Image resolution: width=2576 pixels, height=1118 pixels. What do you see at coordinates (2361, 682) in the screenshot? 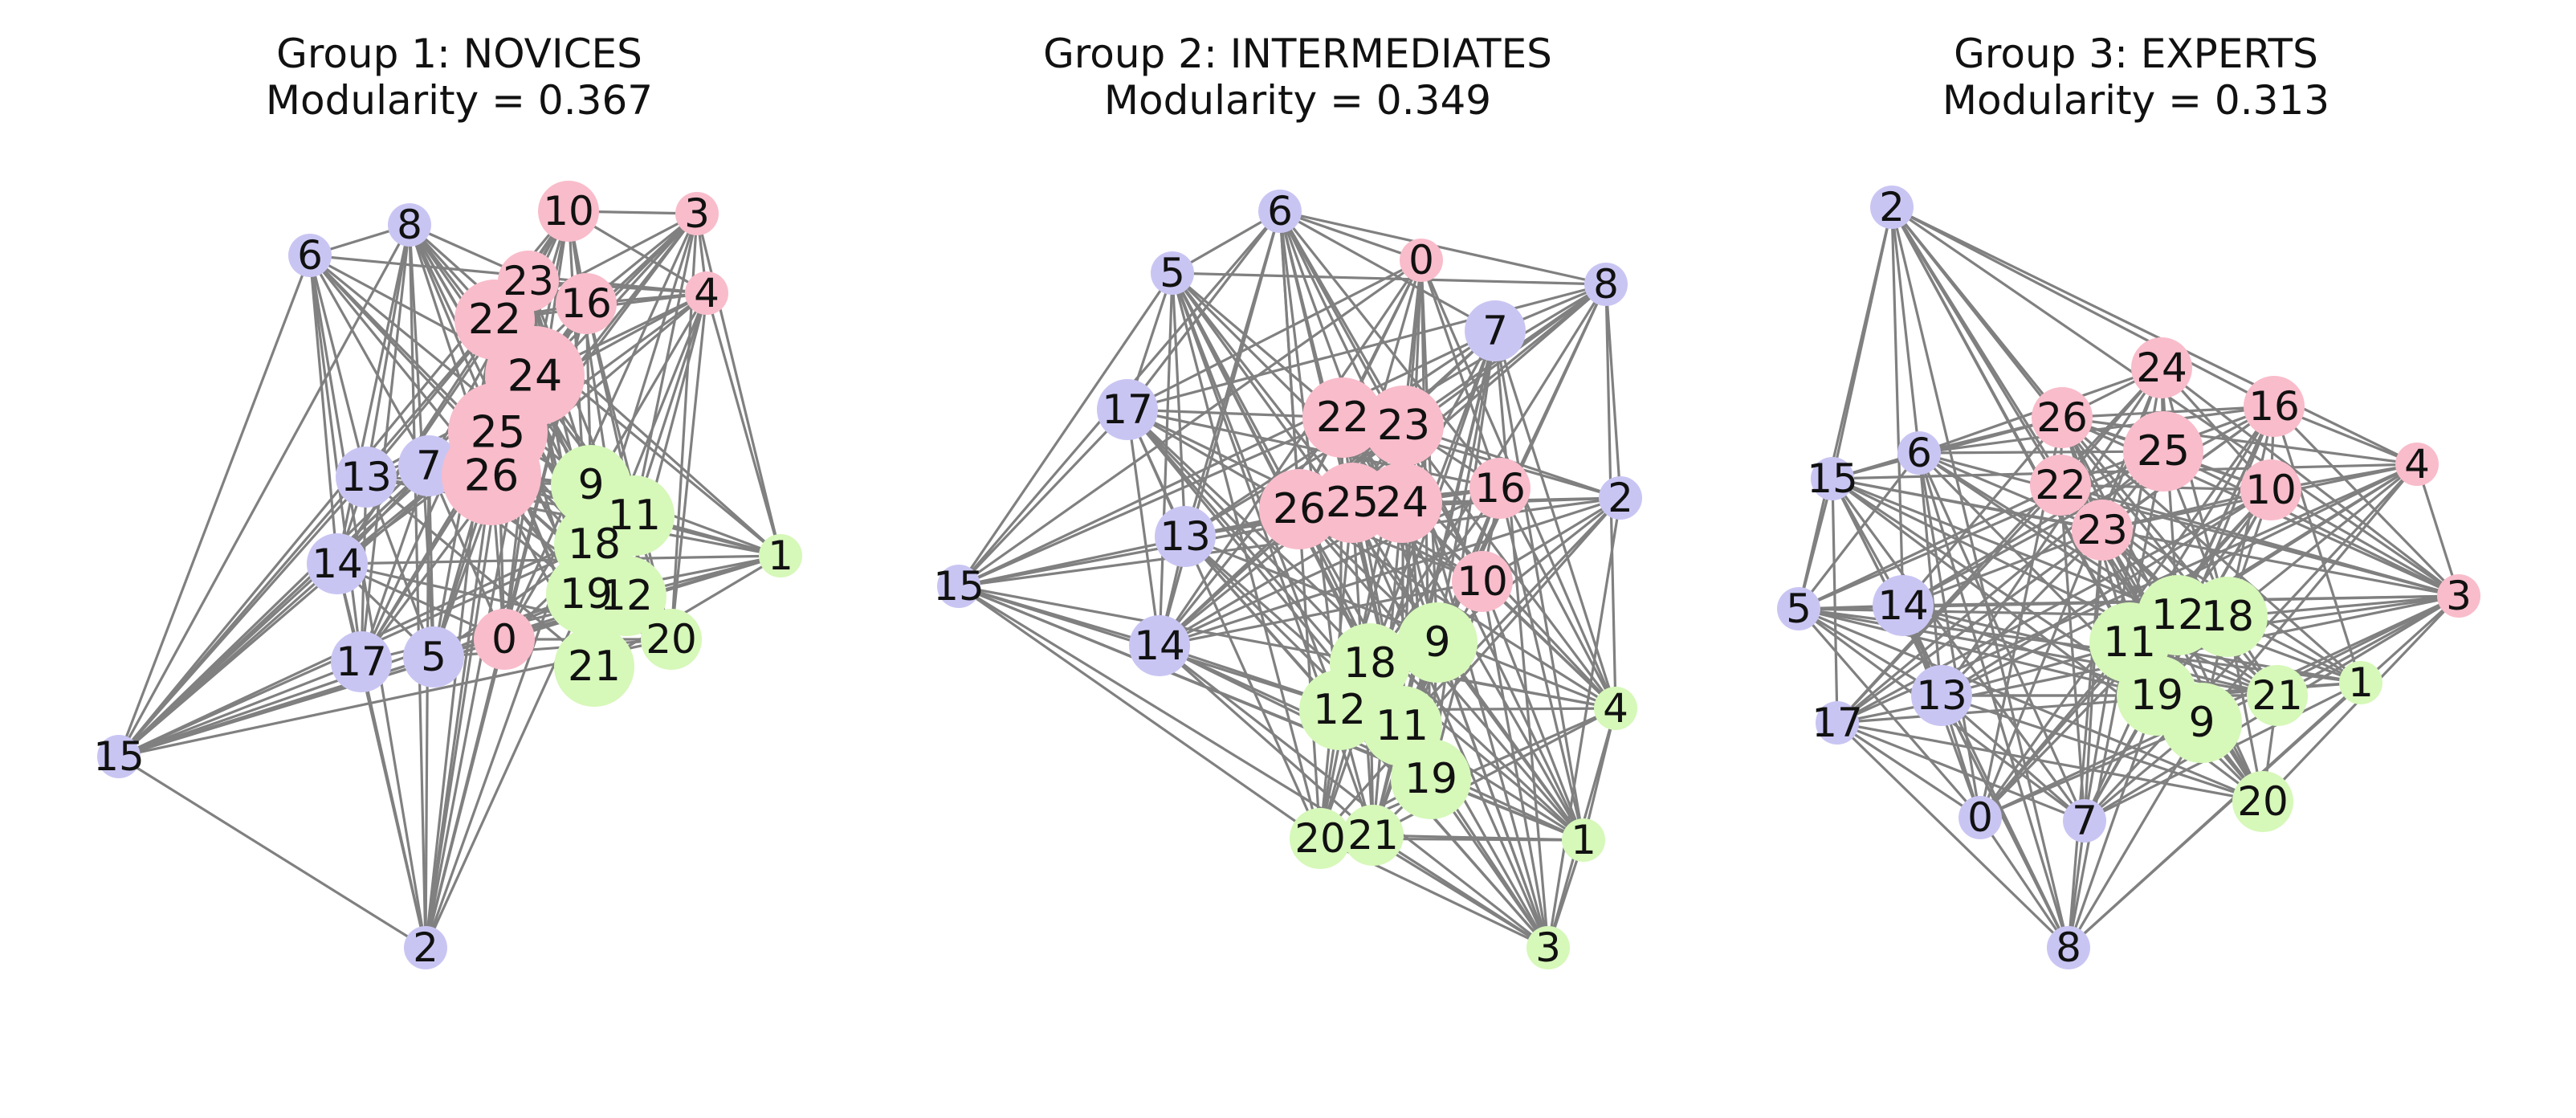
I see `node-1-label: 1` at bounding box center [2361, 682].